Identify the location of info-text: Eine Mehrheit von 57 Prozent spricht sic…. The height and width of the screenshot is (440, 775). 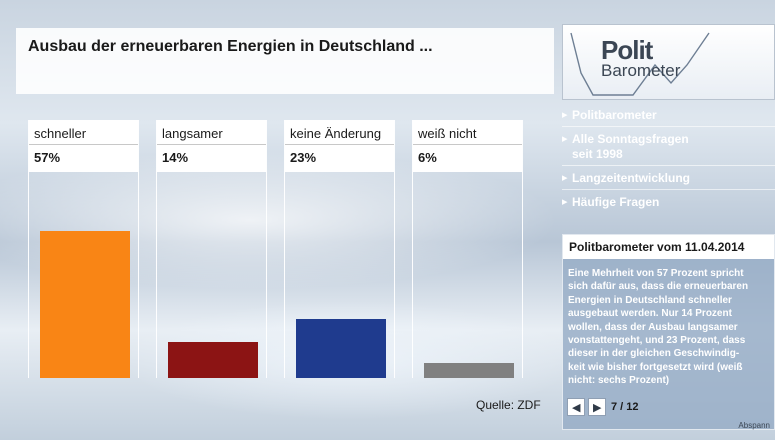
(658, 327).